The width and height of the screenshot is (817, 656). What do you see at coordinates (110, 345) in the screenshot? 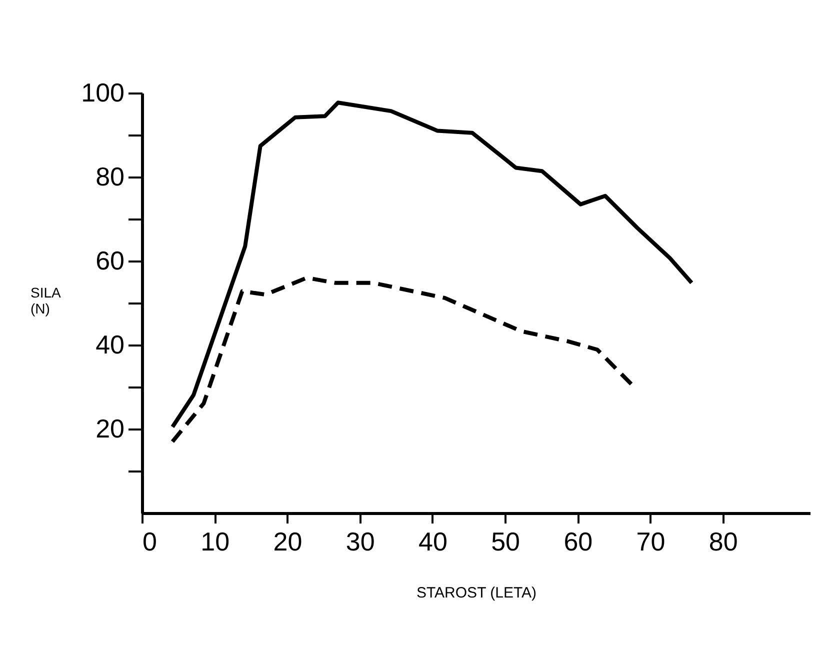
I see `y-tick-label: 40` at bounding box center [110, 345].